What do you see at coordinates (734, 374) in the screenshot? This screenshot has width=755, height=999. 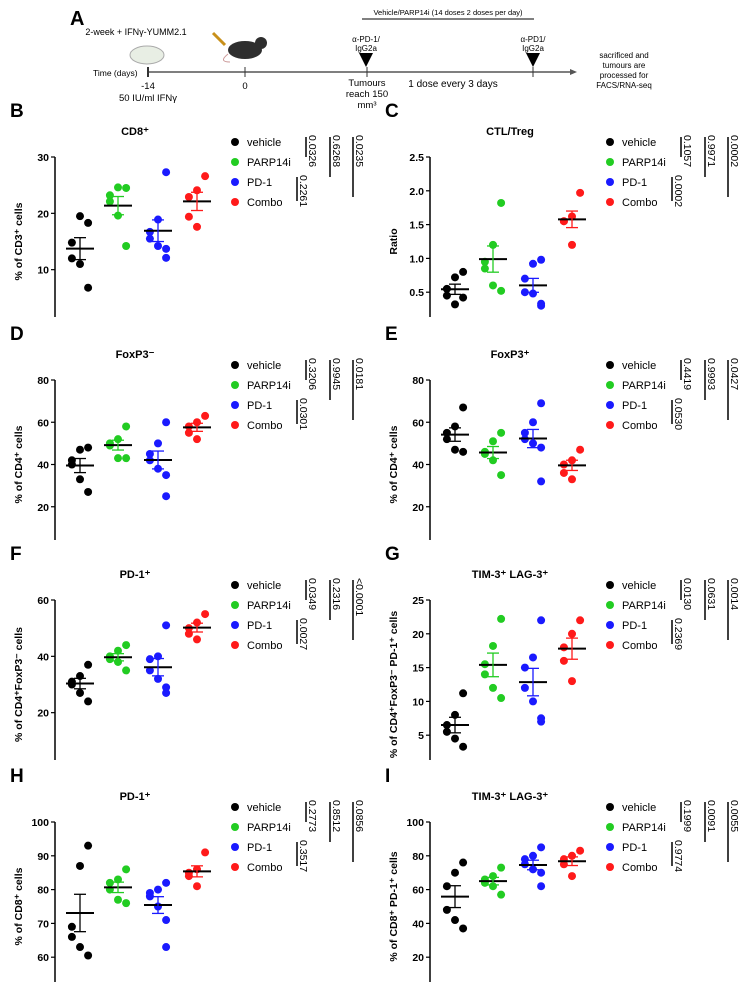 I see `pvalue-label: 0.0427` at bounding box center [734, 374].